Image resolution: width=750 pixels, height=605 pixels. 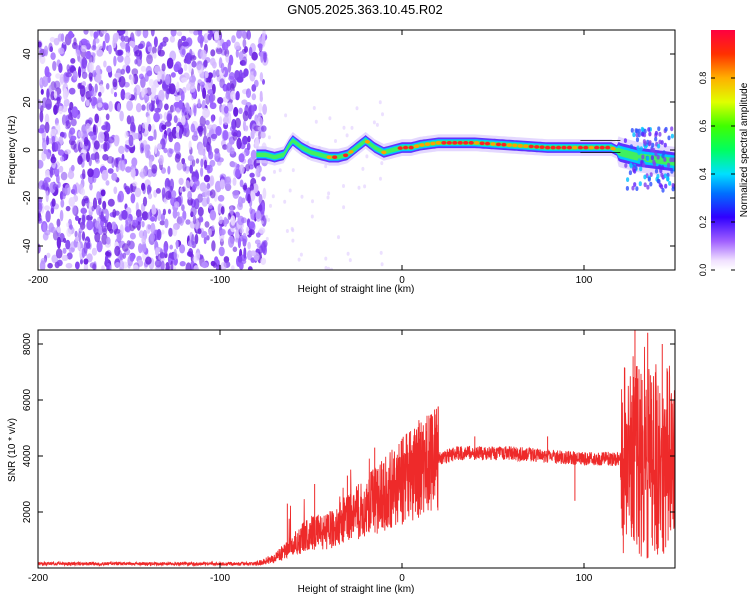 I want to click on x-tick-label: -200, so click(x=38, y=280).